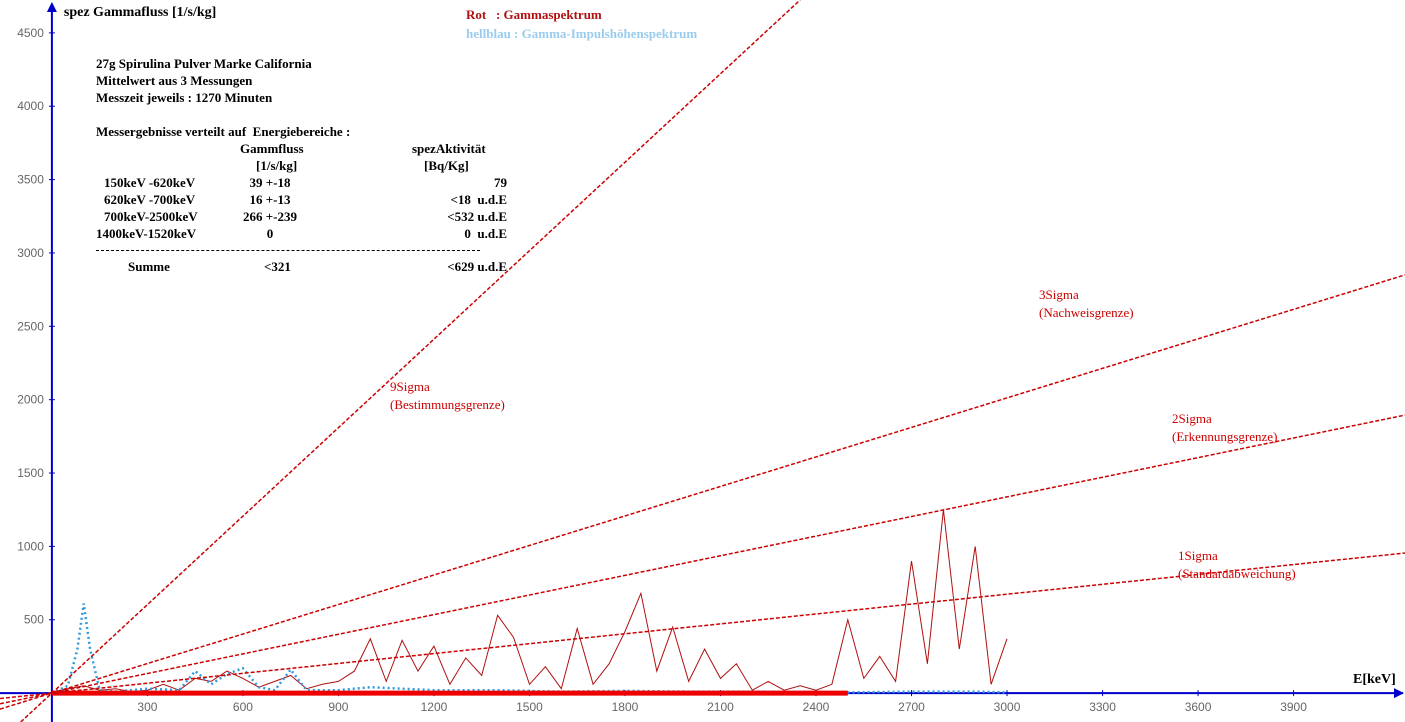  What do you see at coordinates (30, 473) in the screenshot?
I see `y-tick-label: 1500` at bounding box center [30, 473].